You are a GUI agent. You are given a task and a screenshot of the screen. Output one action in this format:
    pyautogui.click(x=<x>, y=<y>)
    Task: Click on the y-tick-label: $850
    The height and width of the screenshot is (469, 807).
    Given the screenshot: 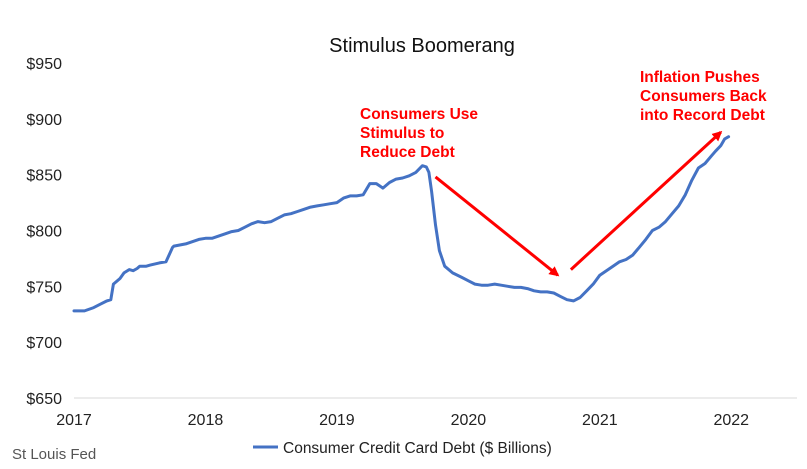 What is the action you would take?
    pyautogui.click(x=44, y=176)
    